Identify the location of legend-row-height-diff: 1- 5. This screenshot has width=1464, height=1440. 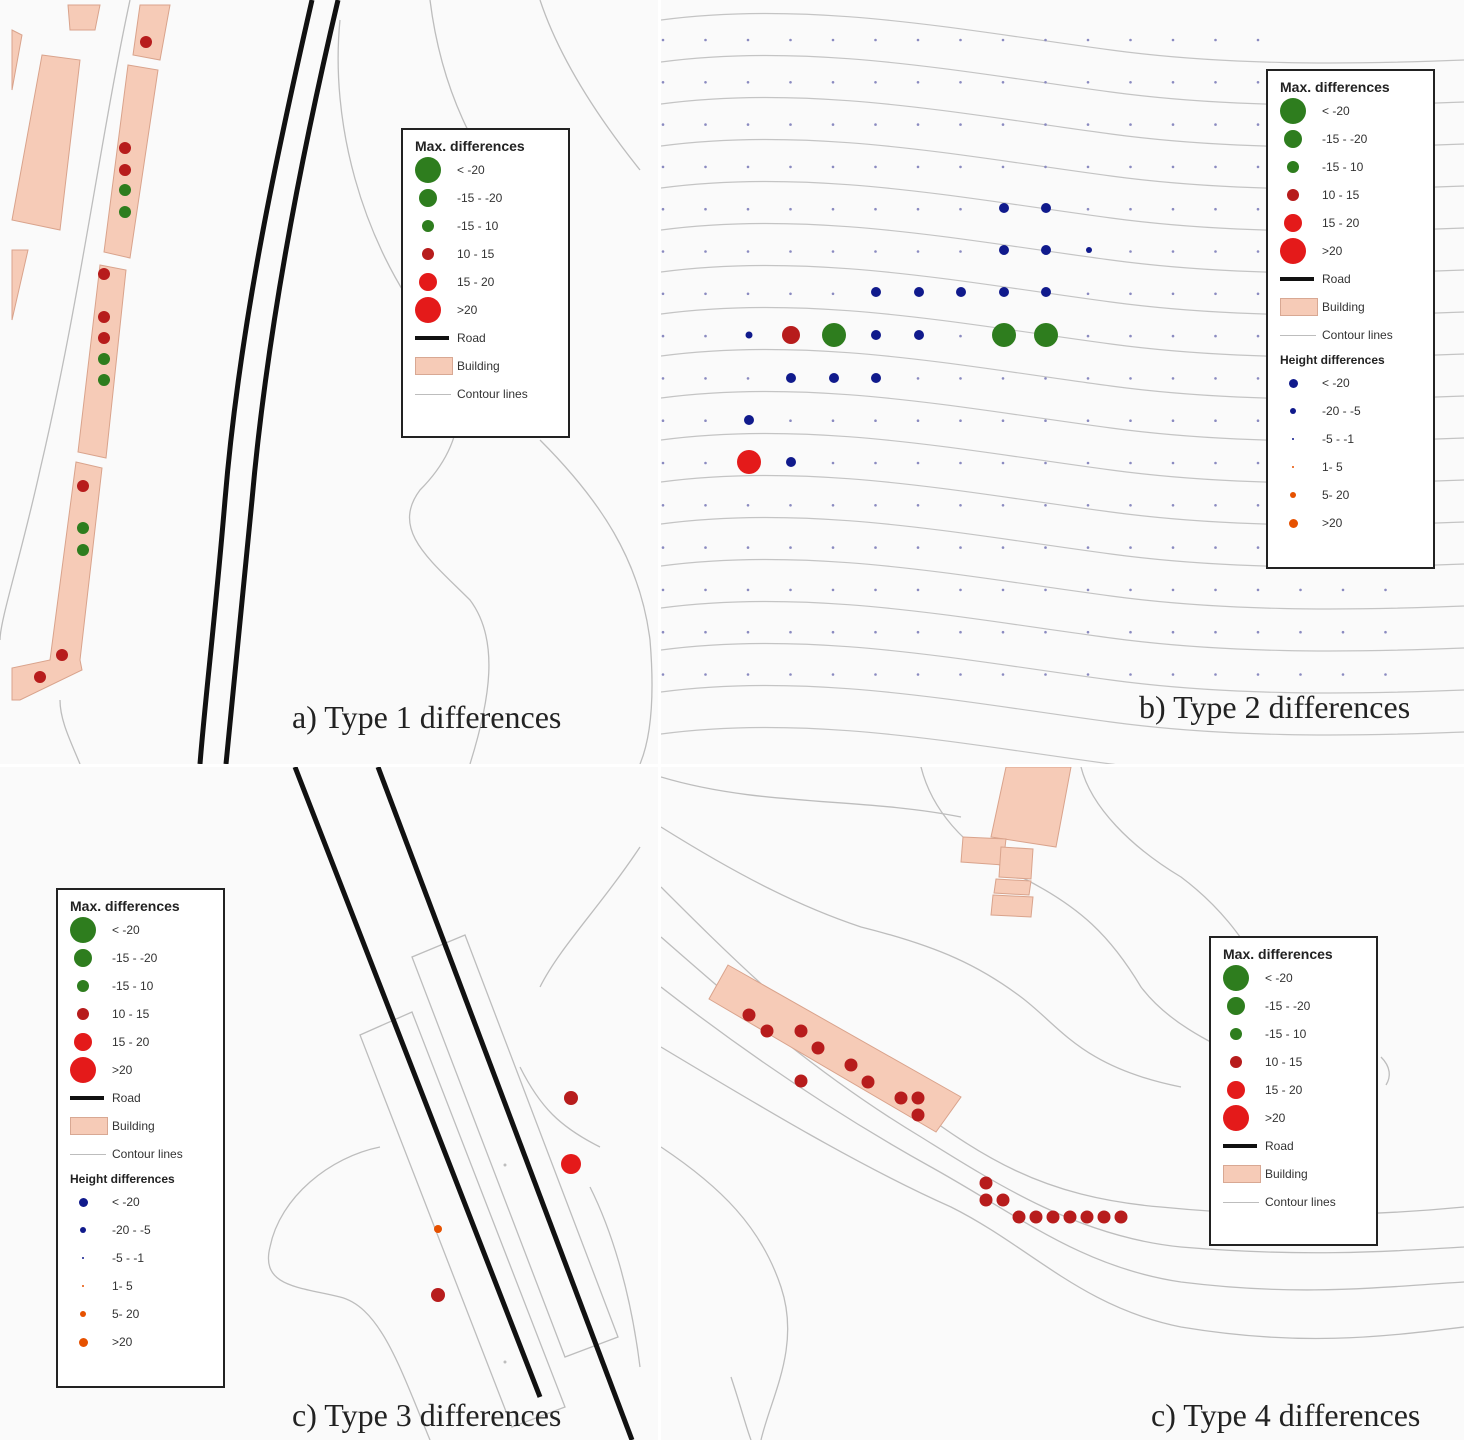
(141, 1286).